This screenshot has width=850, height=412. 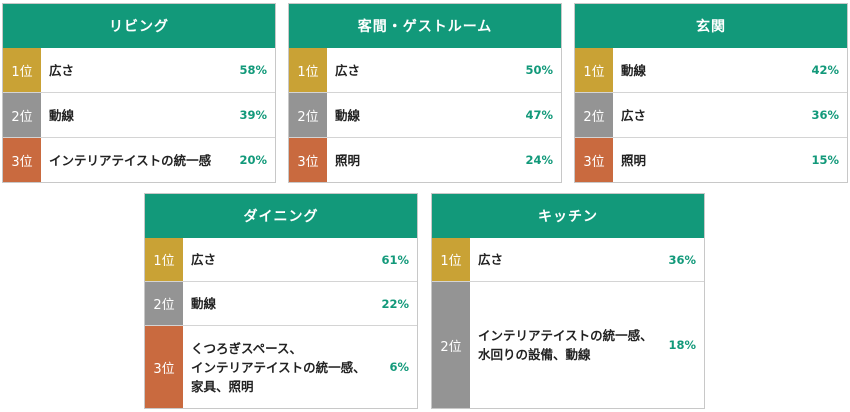 What do you see at coordinates (825, 70) in the screenshot?
I see `percentage: 42%` at bounding box center [825, 70].